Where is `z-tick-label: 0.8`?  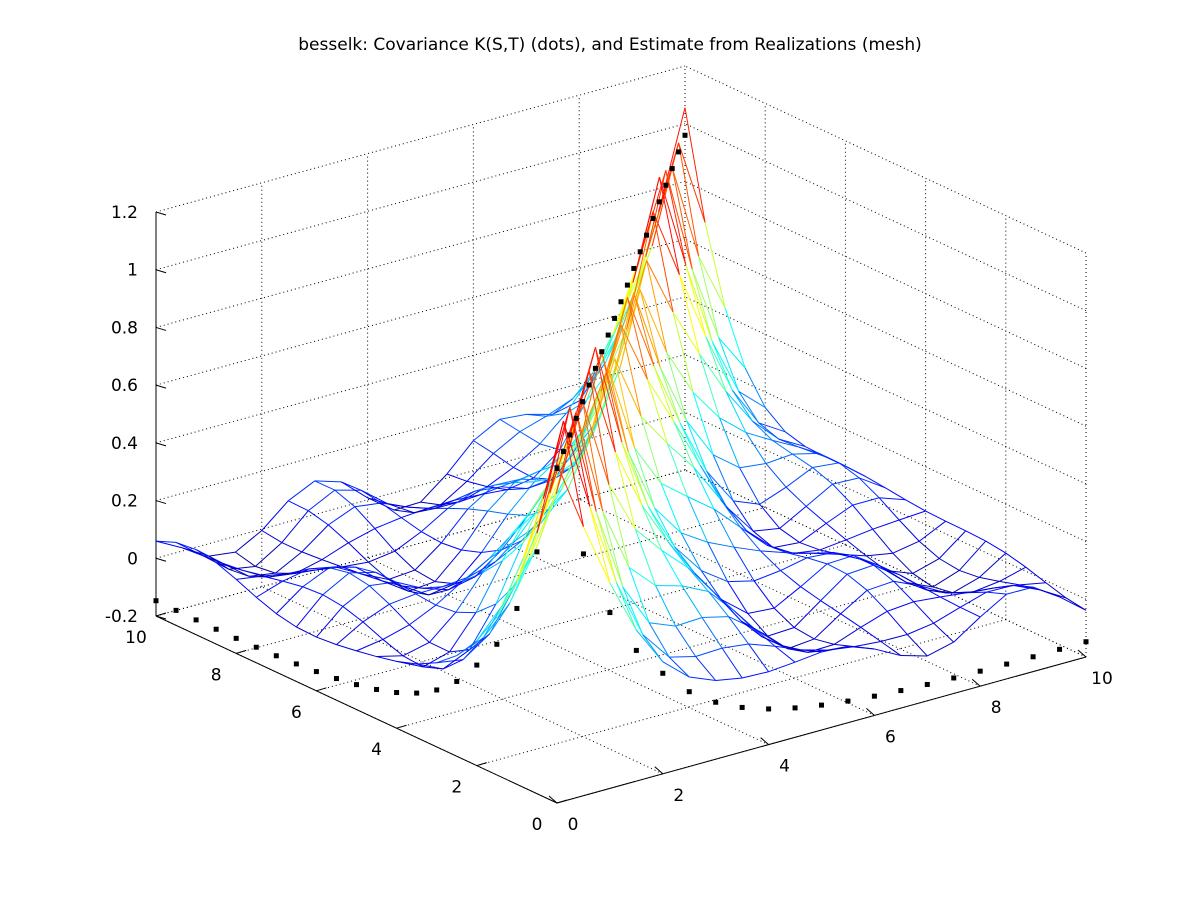 z-tick-label: 0.8 is located at coordinates (124, 328).